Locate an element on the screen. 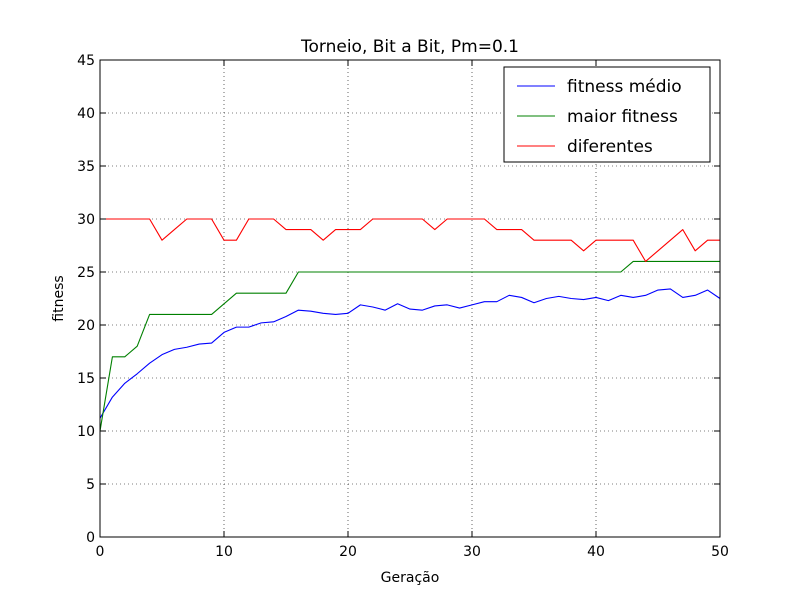  x-axis-label: Geração is located at coordinates (410, 578).